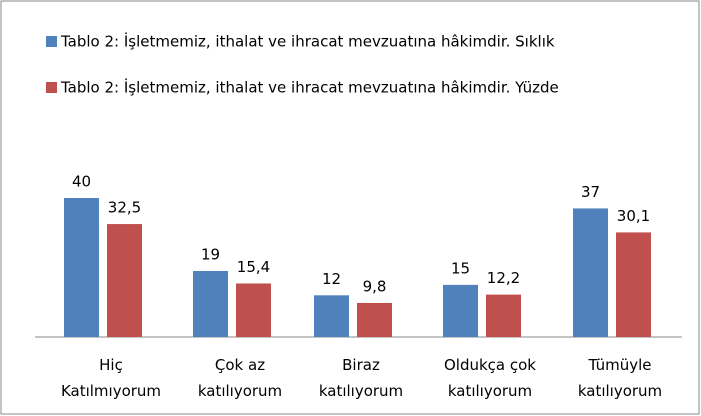  I want to click on x-tick-label: Oldukça çok katılıyorum, so click(490, 378).